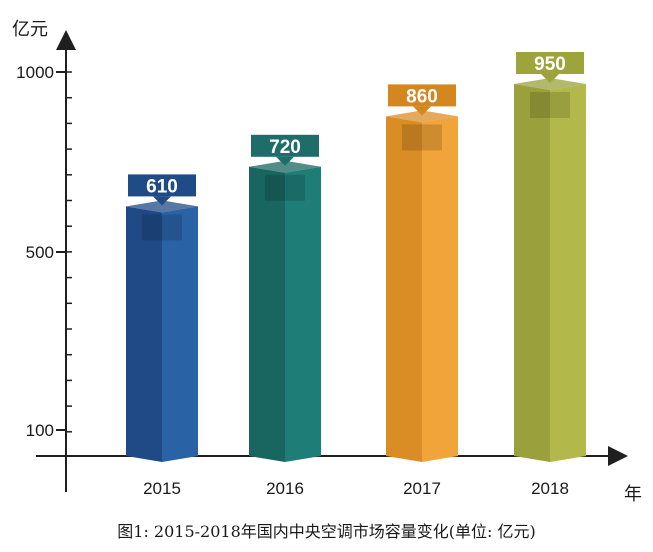 The width and height of the screenshot is (653, 552). I want to click on y-tick-label: 100, so click(40, 430).